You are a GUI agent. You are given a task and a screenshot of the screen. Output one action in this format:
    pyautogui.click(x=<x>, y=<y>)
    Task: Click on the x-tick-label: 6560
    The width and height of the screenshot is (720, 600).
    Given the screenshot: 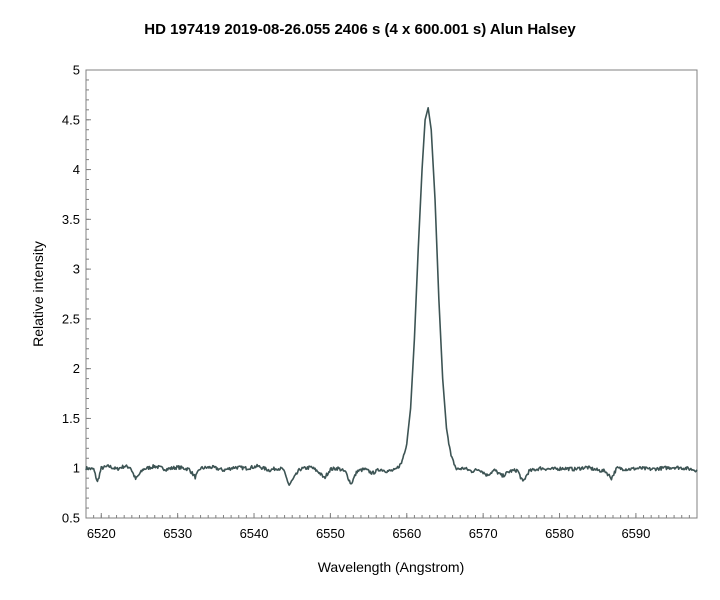 What is the action you would take?
    pyautogui.click(x=406, y=533)
    